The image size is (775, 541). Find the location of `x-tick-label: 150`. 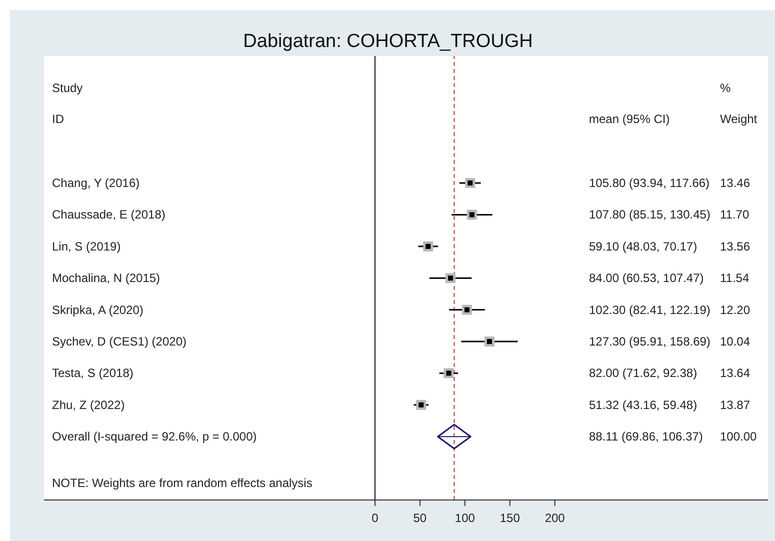

x-tick-label: 150 is located at coordinates (510, 518).